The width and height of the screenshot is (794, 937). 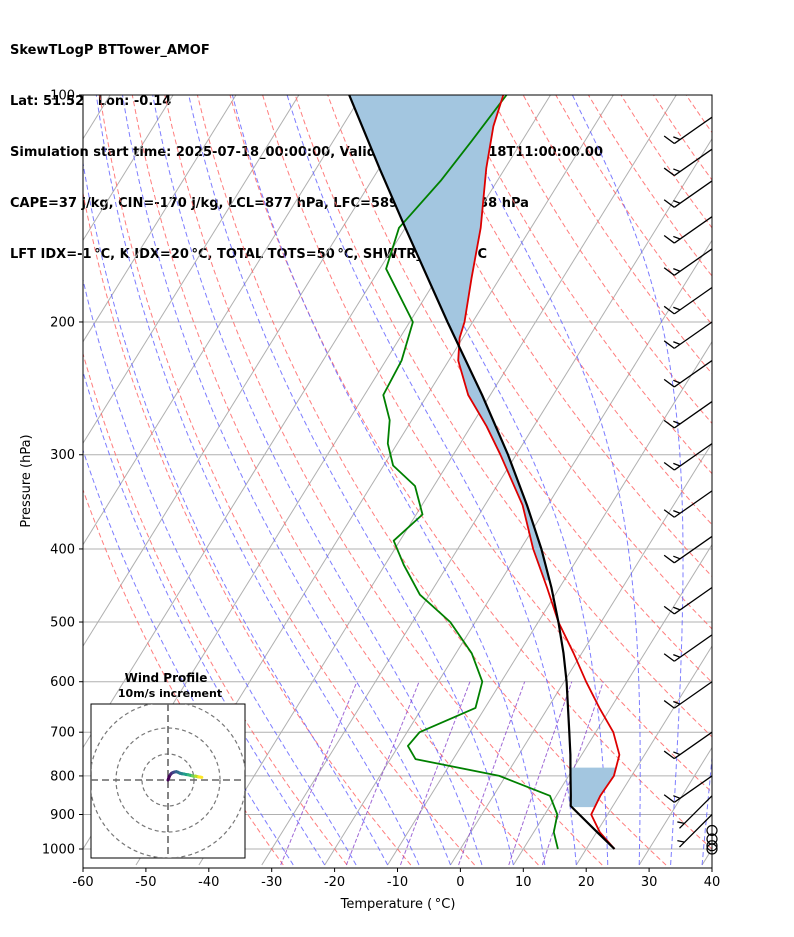 What do you see at coordinates (62, 322) in the screenshot?
I see `y-tick-label: 200` at bounding box center [62, 322].